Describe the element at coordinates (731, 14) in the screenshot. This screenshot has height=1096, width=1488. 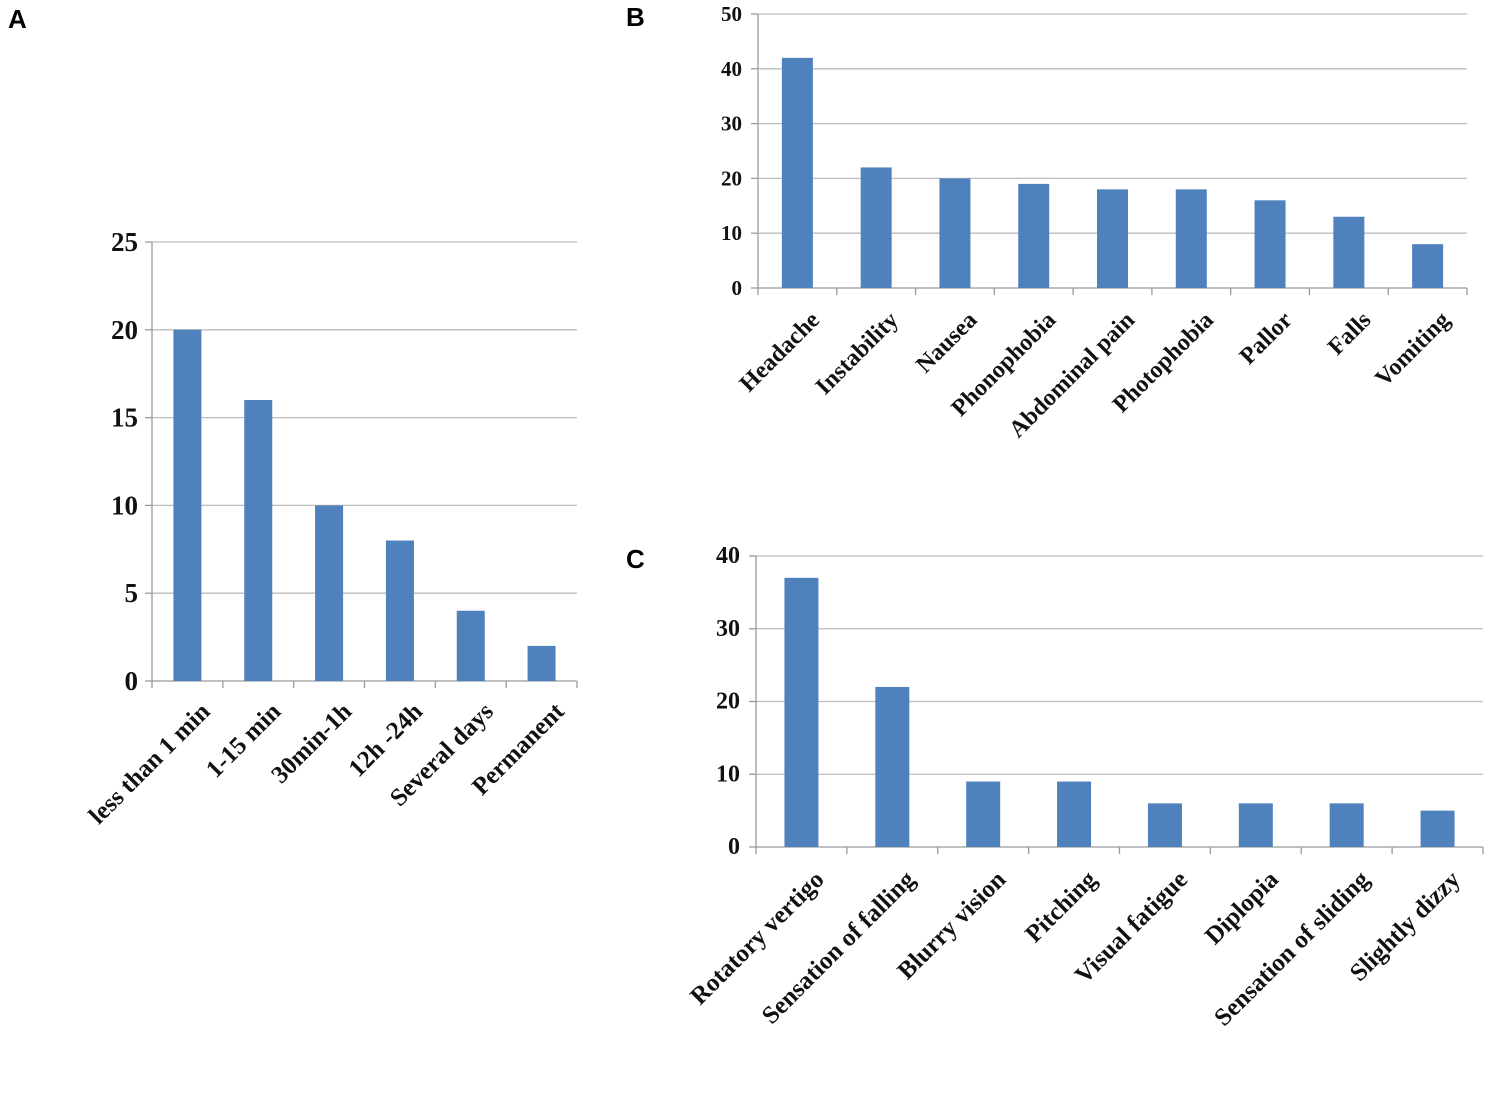
I see `panel-b-y-tick-label-50: 50` at that location.